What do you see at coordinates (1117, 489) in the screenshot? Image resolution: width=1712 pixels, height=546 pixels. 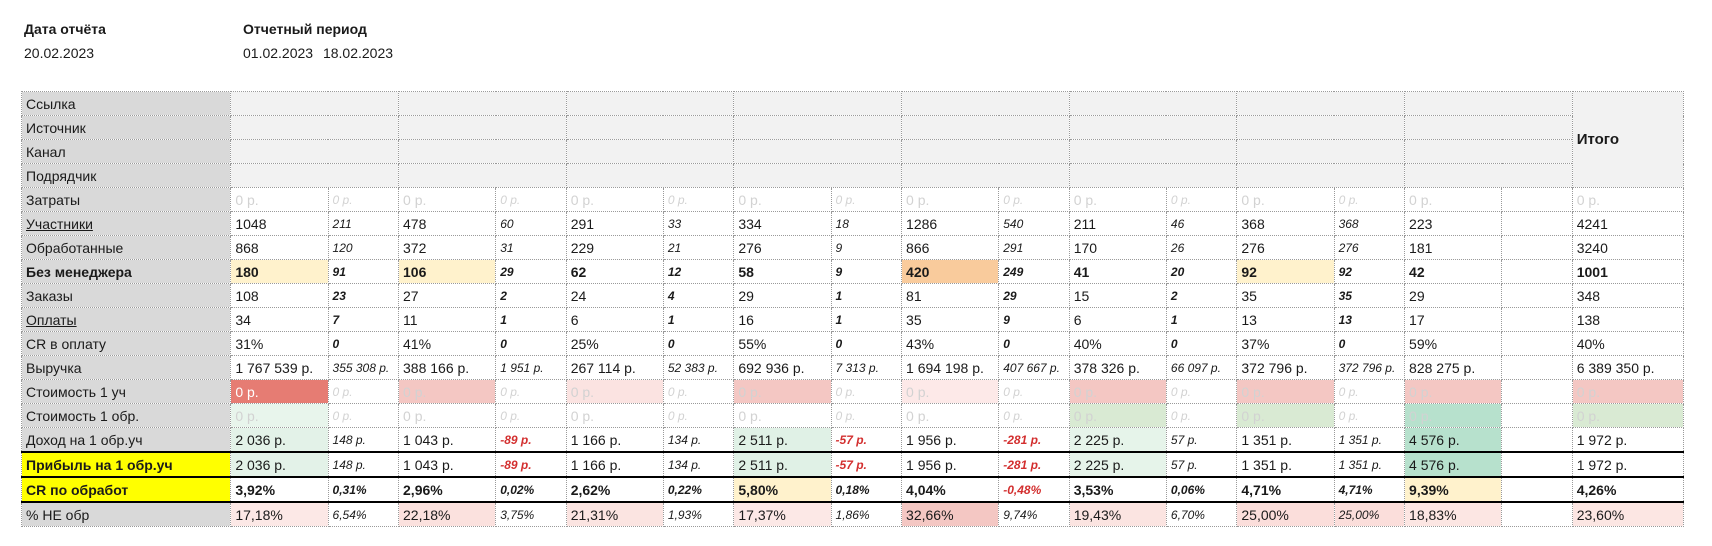 I see `value-cell: 3,53%` at bounding box center [1117, 489].